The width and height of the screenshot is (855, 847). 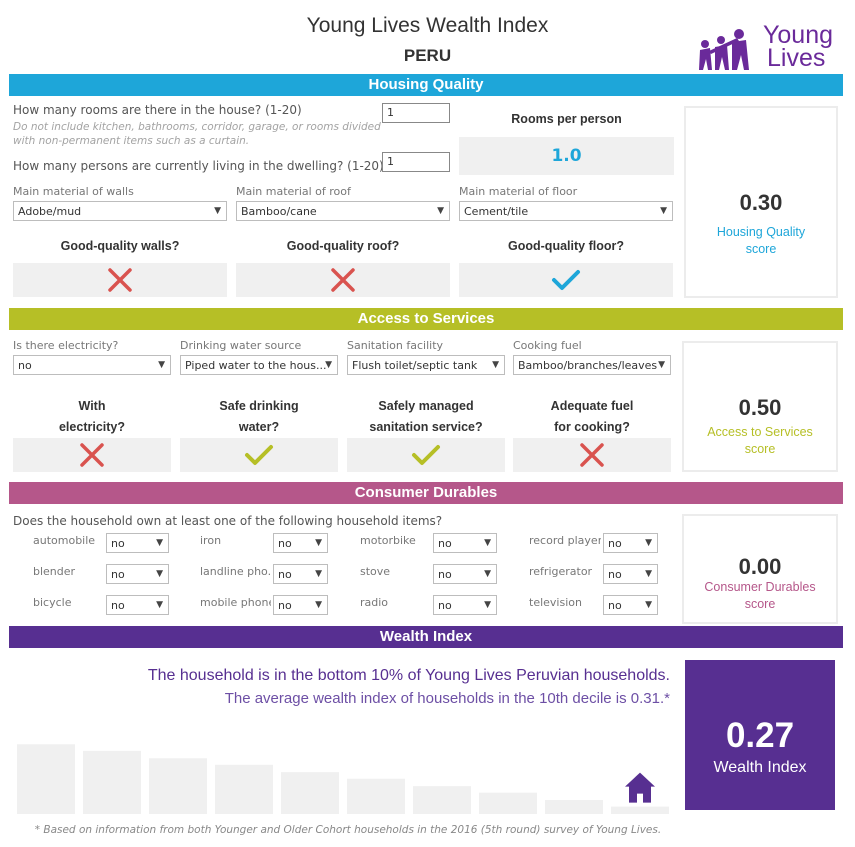 I want to click on cross-icon, so click(x=120, y=280).